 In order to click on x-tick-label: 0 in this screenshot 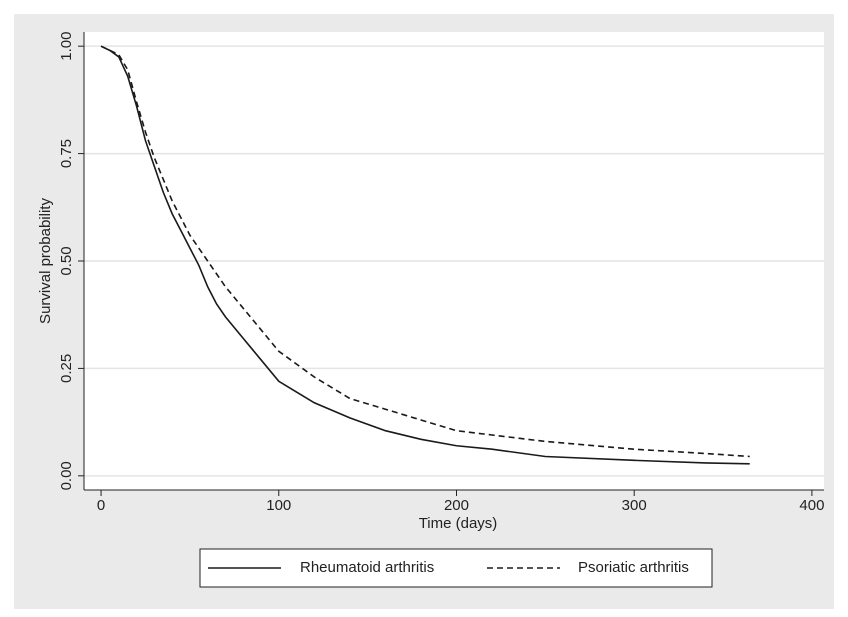, I will do `click(101, 505)`.